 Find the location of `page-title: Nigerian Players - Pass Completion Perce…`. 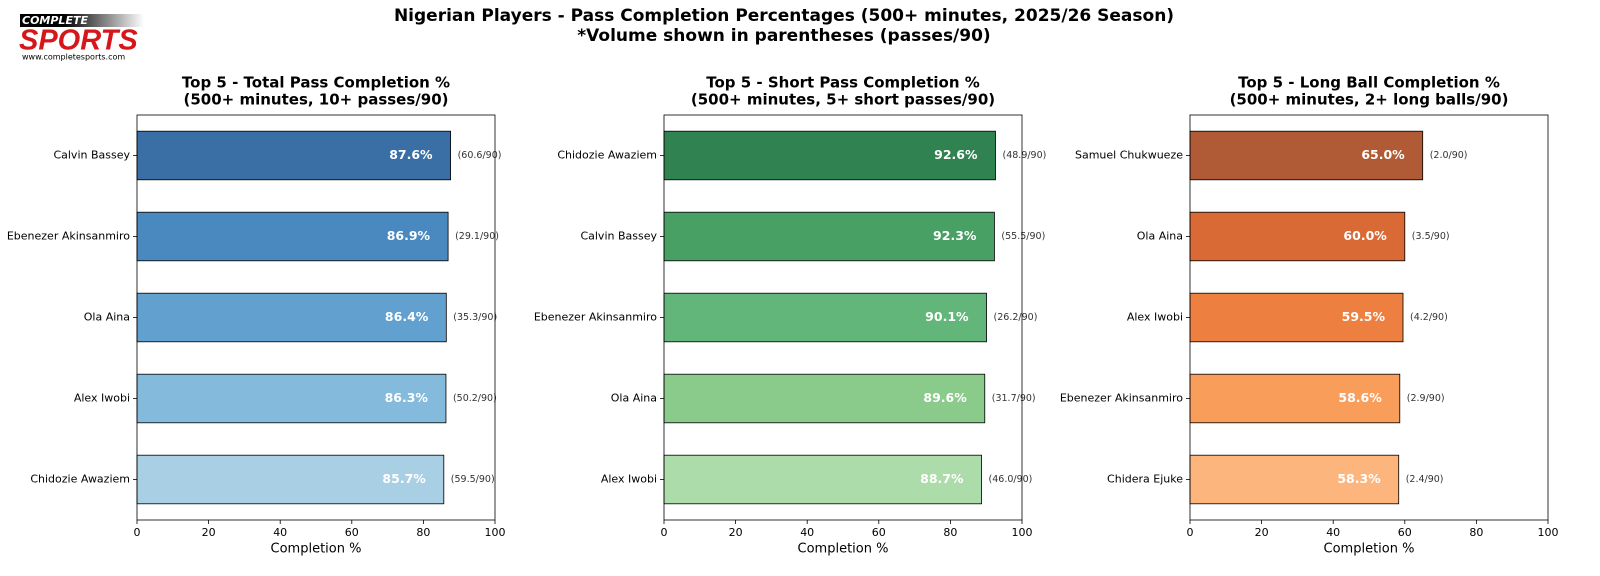

page-title: Nigerian Players - Pass Completion Perce… is located at coordinates (784, 16).